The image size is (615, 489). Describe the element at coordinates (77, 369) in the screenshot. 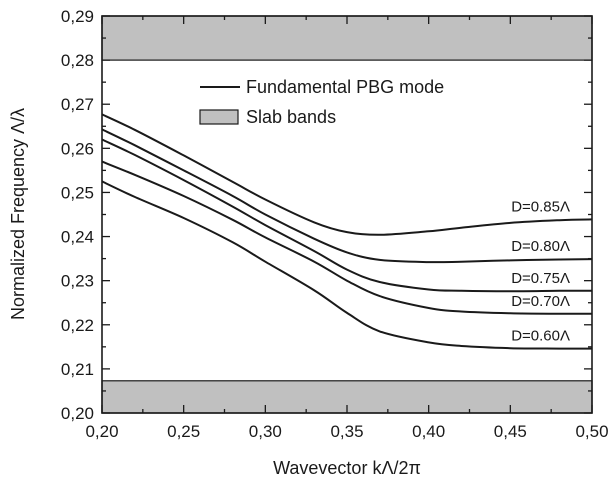

I see `y-tick-label: 0,21` at that location.